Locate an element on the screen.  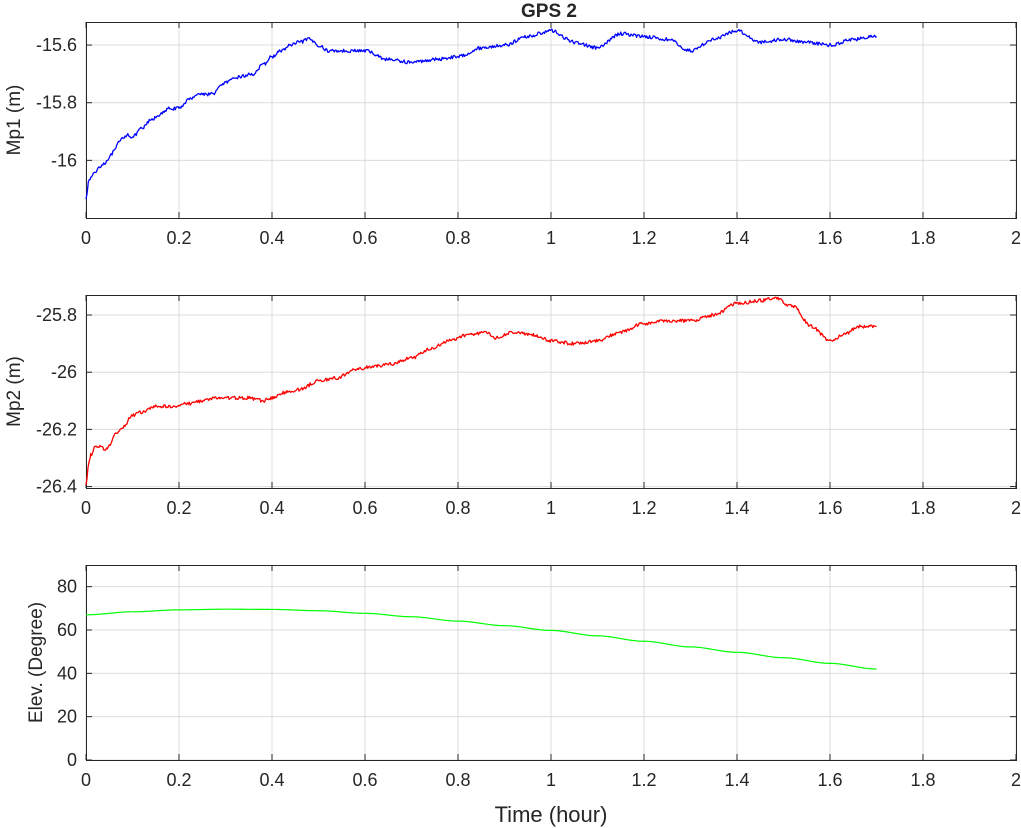
mp2-y-axis-label: Mp2 (m) is located at coordinates (14, 391).